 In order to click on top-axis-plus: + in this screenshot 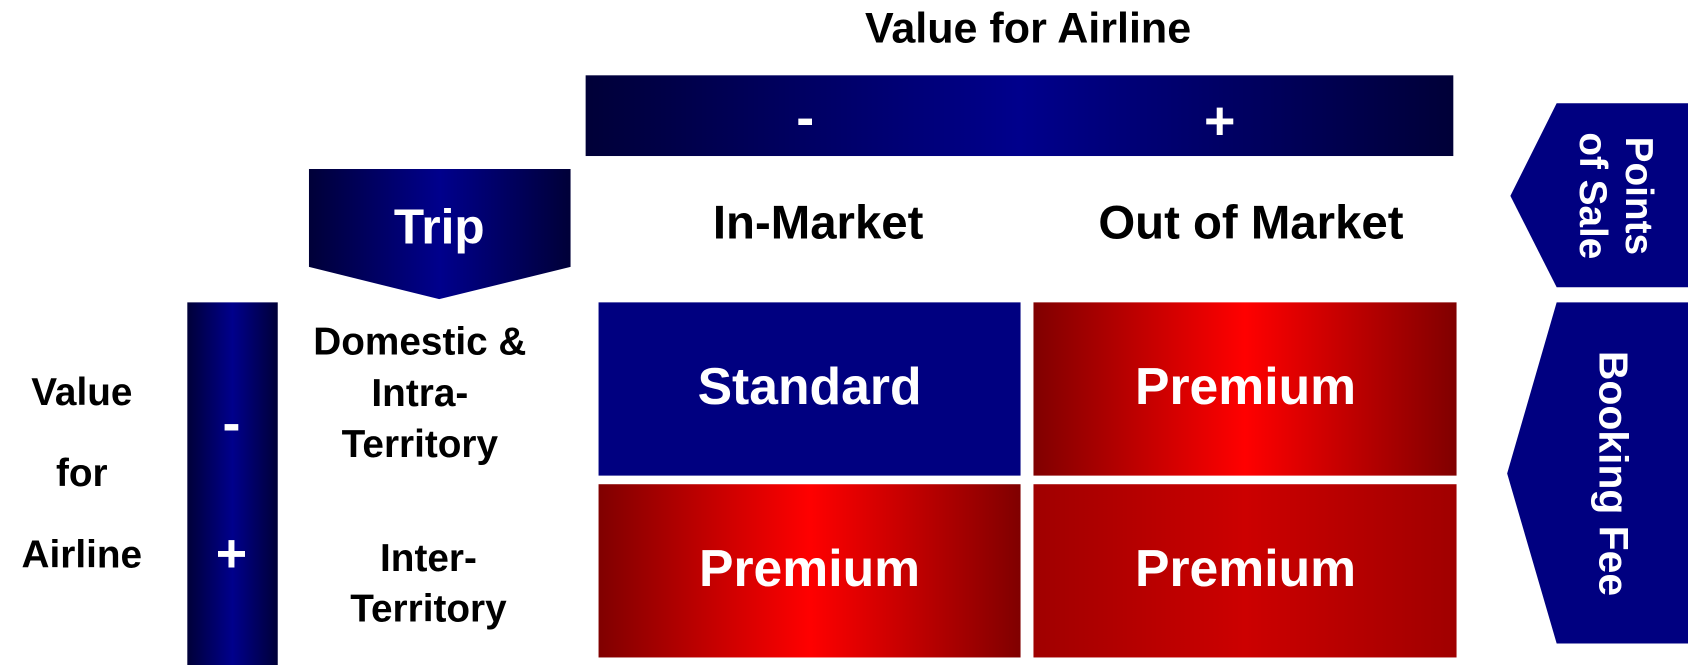, I will do `click(1219, 121)`.